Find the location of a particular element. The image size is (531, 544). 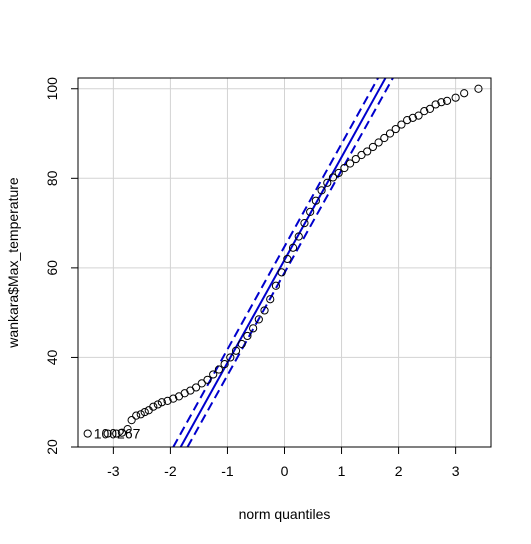

x-tick-label: 1 is located at coordinates (342, 471).